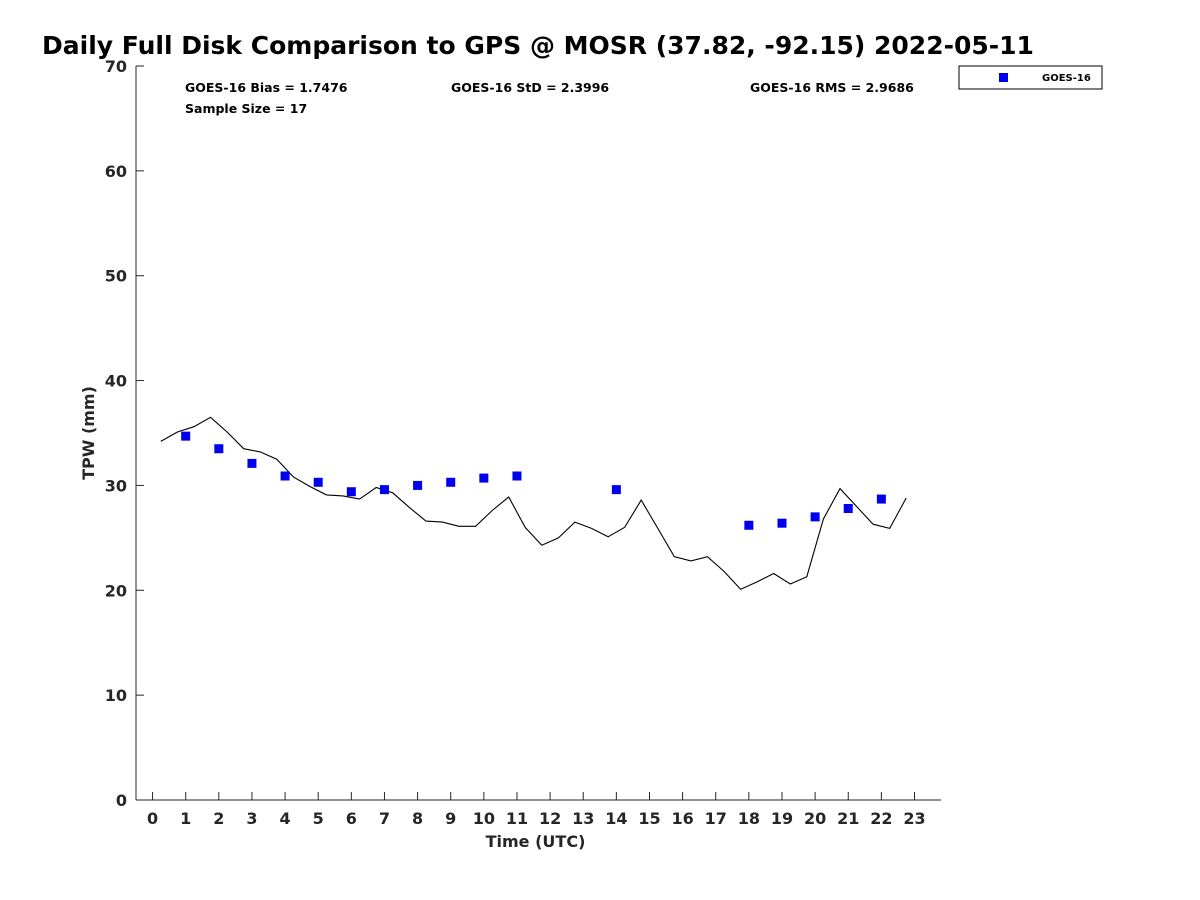 Image resolution: width=1200 pixels, height=900 pixels. Describe the element at coordinates (815, 818) in the screenshot. I see `x-tick-label: 20` at that location.